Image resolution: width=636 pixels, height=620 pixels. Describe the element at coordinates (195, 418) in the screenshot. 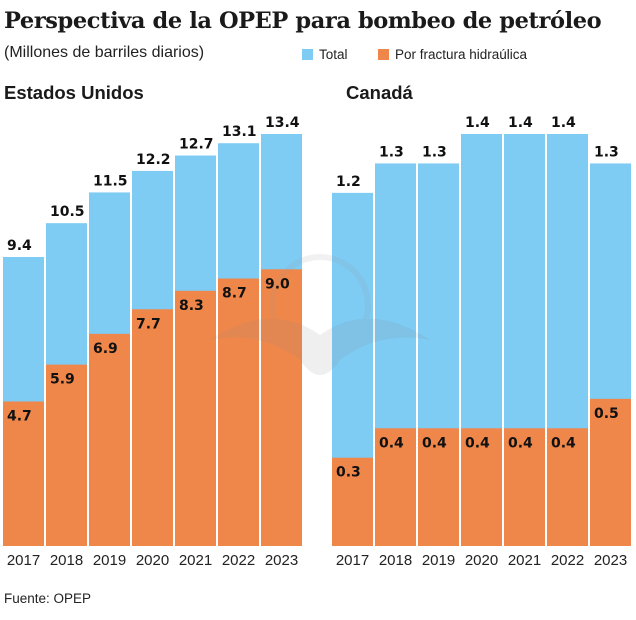

I see `bar-fracking-us-2021` at that location.